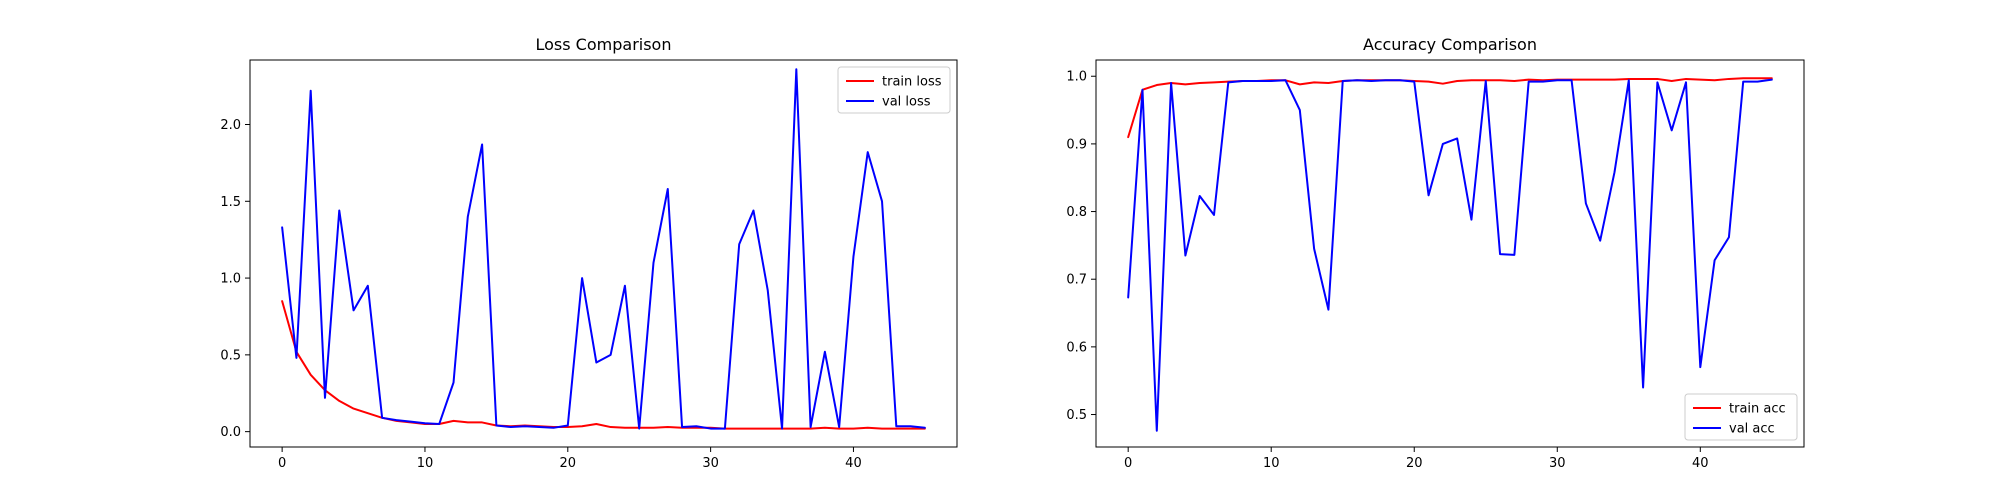 This screenshot has width=2000, height=500. What do you see at coordinates (906, 102) in the screenshot?
I see `loss-legend-label: val loss` at bounding box center [906, 102].